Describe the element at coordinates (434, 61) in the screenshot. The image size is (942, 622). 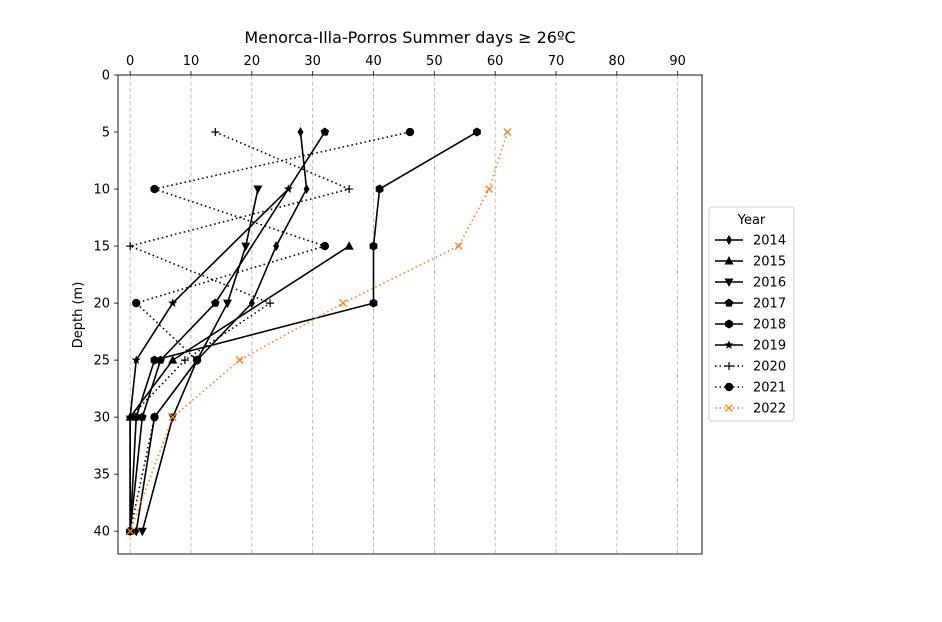
I see `x-tick-label: 50` at that location.